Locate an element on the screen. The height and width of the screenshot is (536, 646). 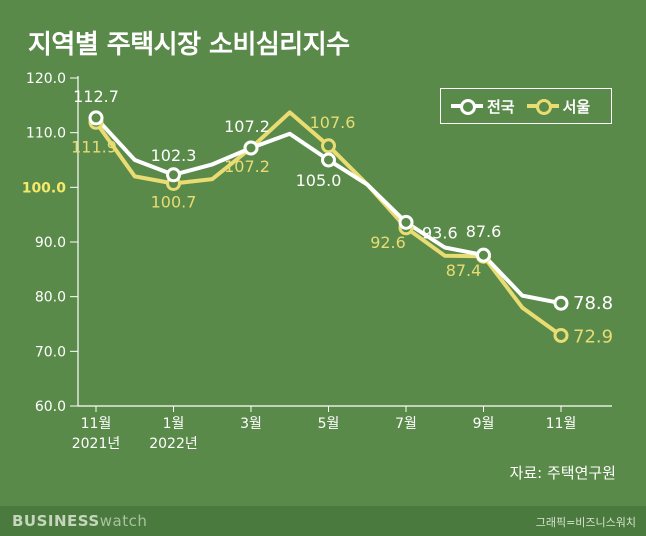
data-label-national: 112.7 is located at coordinates (96, 96).